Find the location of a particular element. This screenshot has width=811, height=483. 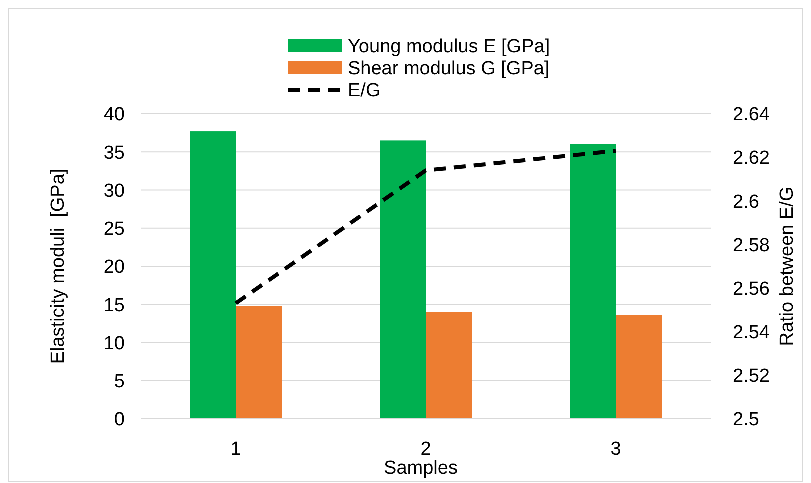

y-tick-label: 40 is located at coordinates (114, 115).